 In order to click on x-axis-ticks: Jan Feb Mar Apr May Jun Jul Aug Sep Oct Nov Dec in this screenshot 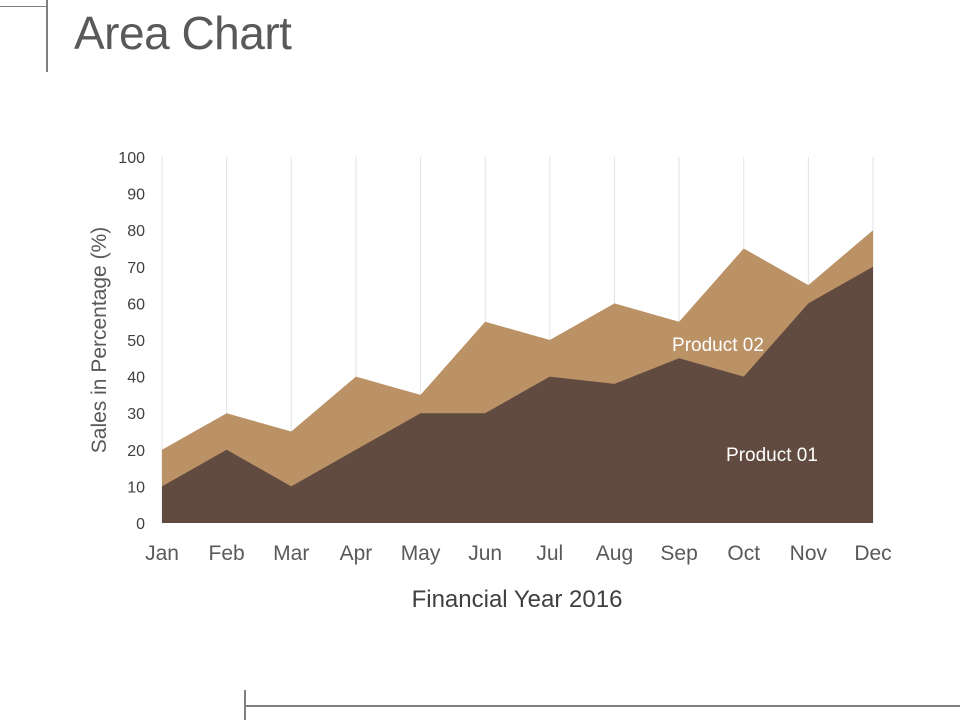, I will do `click(518, 553)`.